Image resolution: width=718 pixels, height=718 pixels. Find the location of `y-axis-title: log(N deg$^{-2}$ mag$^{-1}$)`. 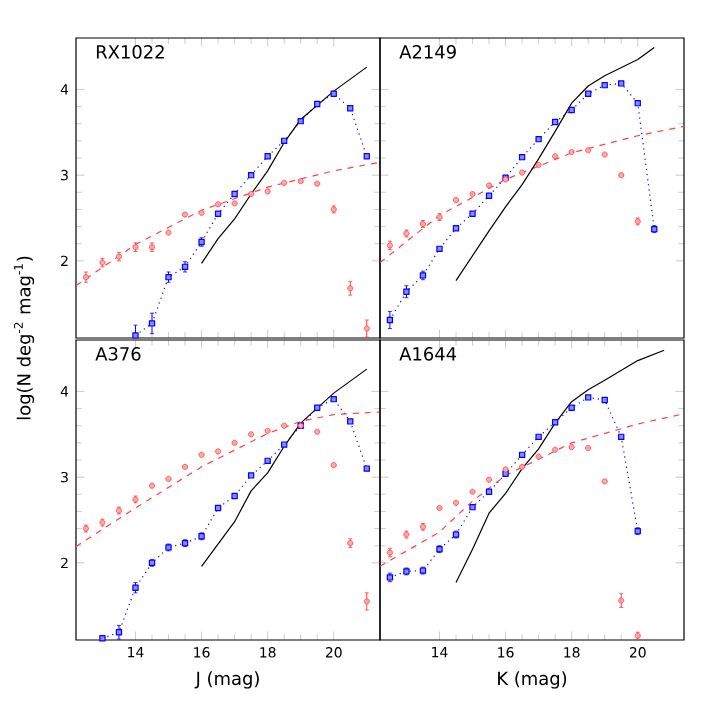

y-axis-title: log(N deg$^{-2}$ mag$^{-1}$) is located at coordinates (24, 338).